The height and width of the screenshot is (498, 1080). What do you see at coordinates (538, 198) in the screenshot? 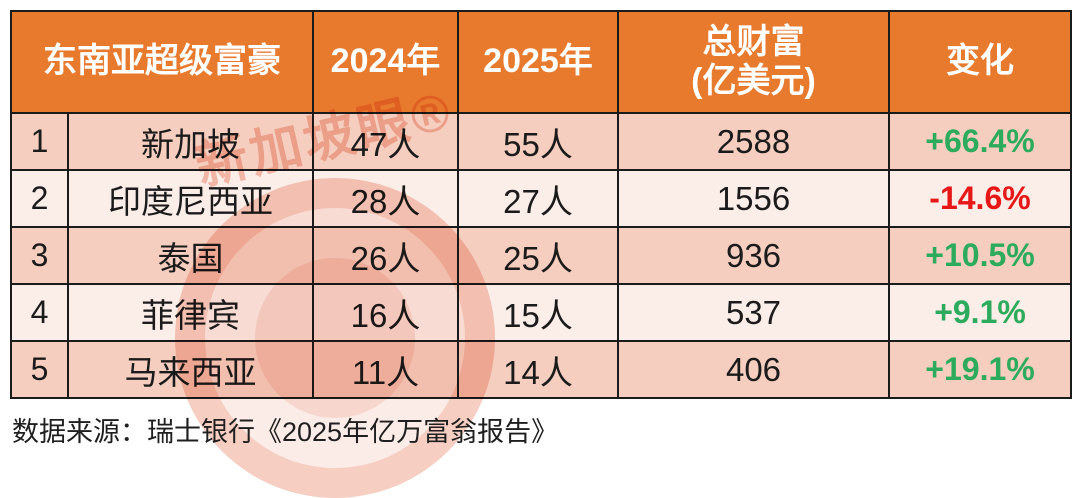
I see `count-2025-cell: 27人` at bounding box center [538, 198].